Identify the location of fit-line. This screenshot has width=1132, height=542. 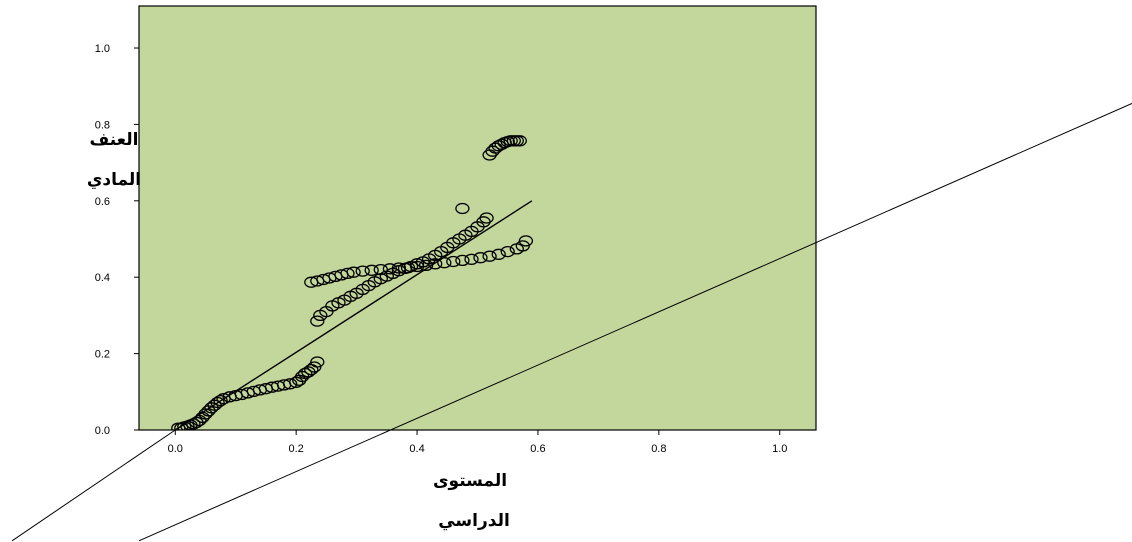
(353, 315).